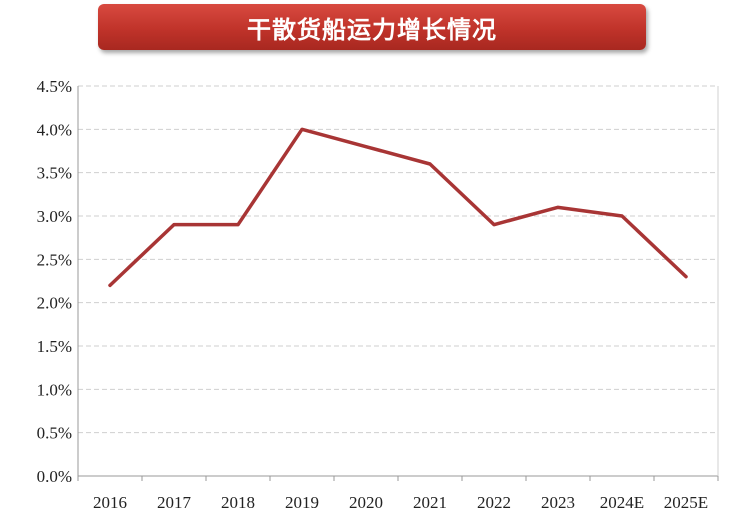 Image resolution: width=732 pixels, height=519 pixels. Describe the element at coordinates (302, 502) in the screenshot. I see `x-tick-label: 2019` at that location.